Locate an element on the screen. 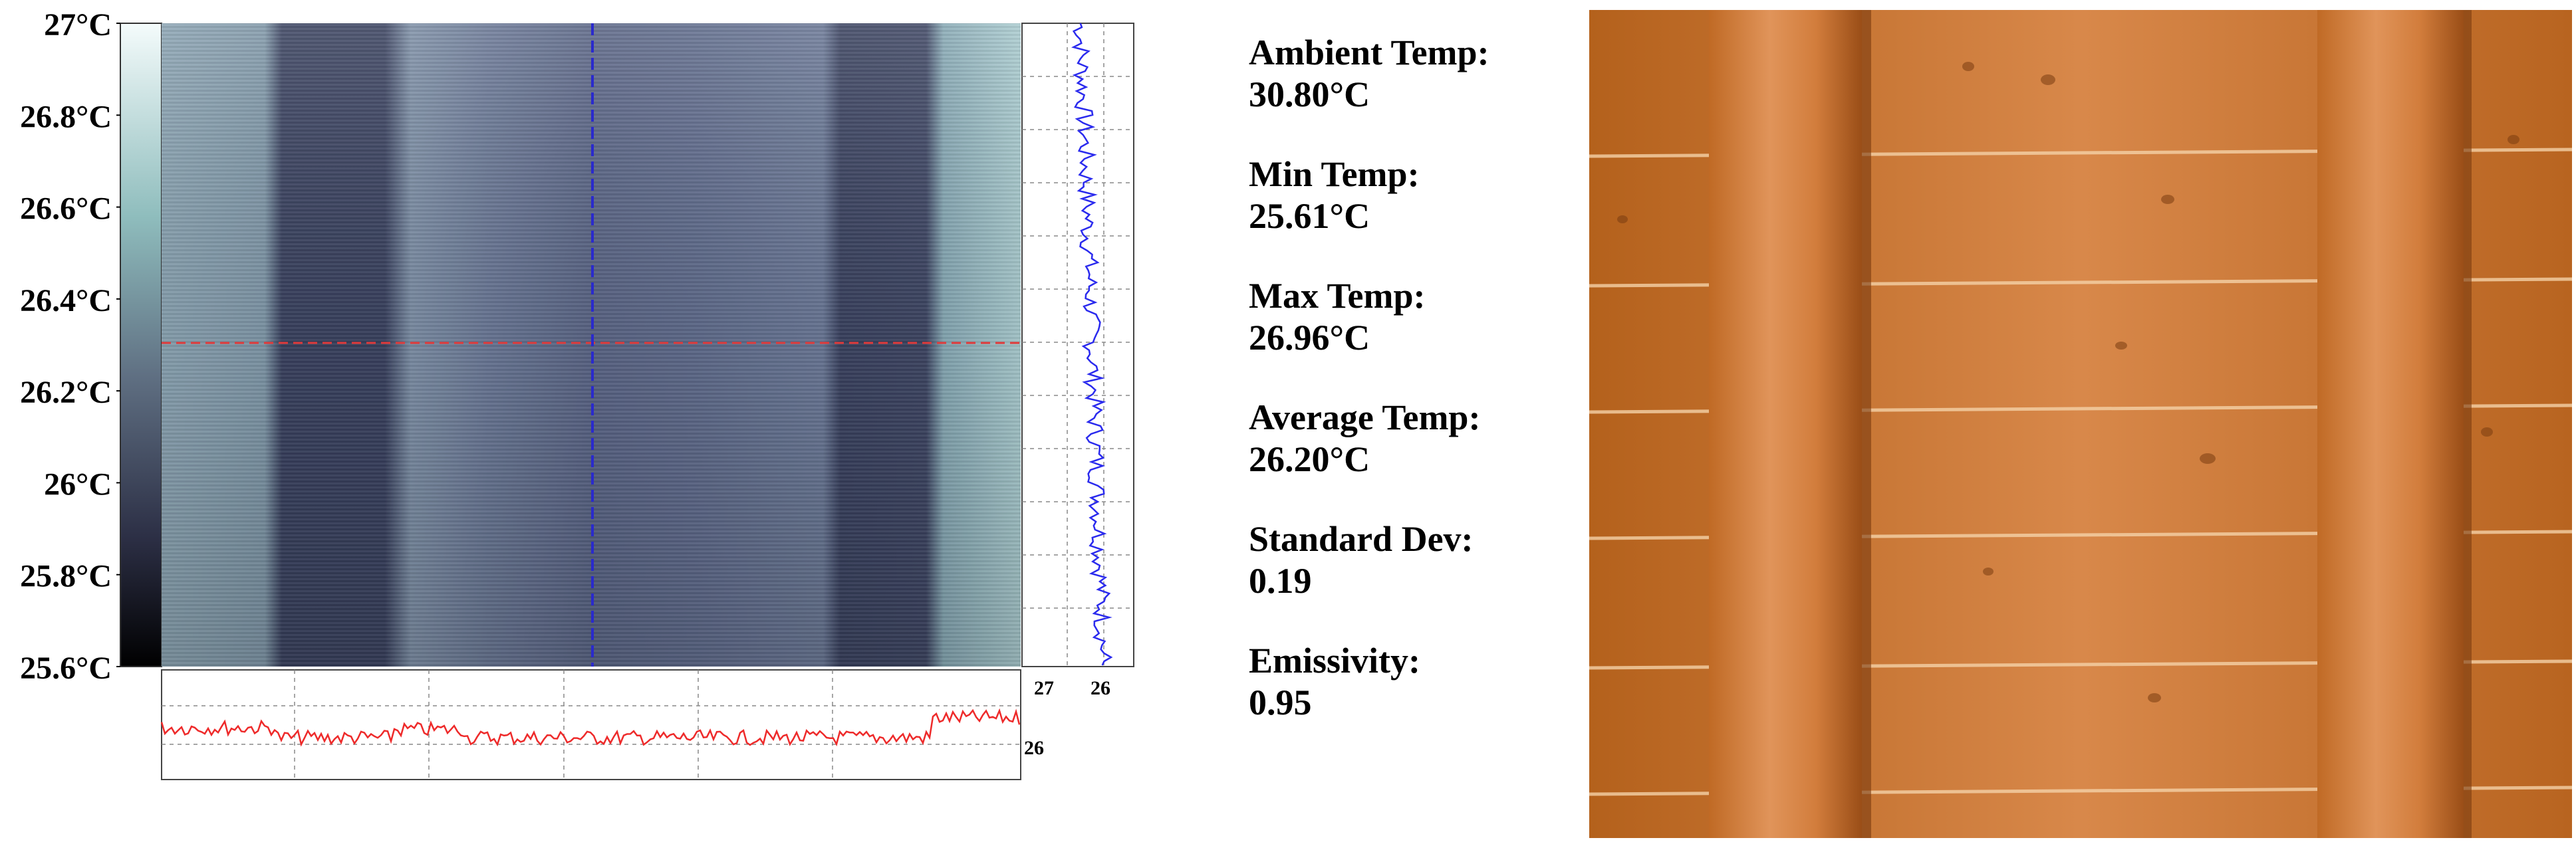 The image size is (2576, 848). colorbar is located at coordinates (141, 345).